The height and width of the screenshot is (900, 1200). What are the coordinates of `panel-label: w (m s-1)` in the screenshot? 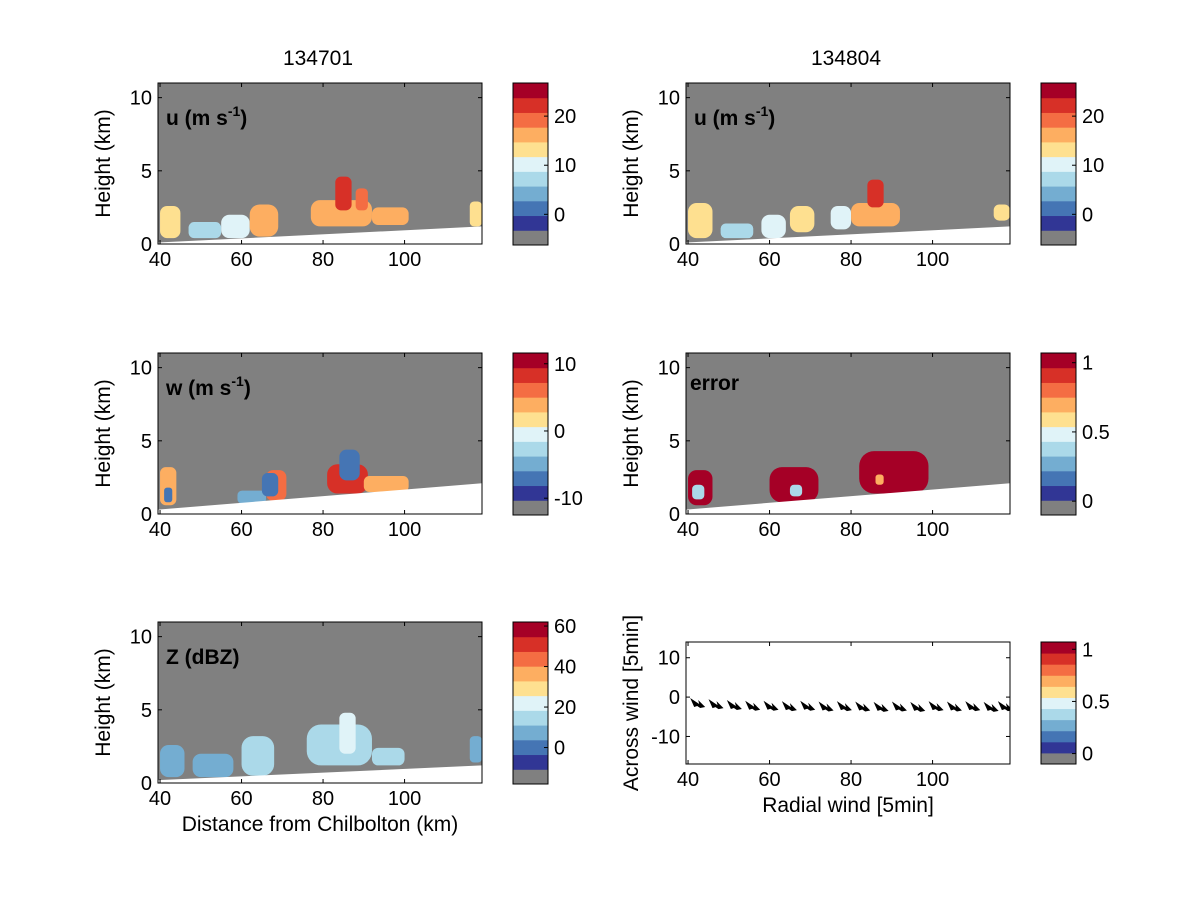 It's located at (208, 386).